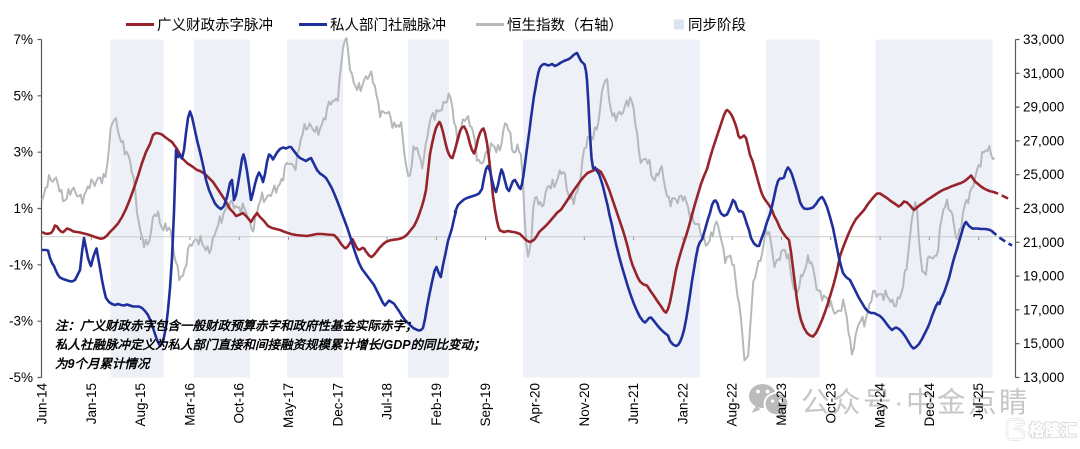 This screenshot has height=449, width=1080. I want to click on svg-text: Oct-16, so click(239, 403).